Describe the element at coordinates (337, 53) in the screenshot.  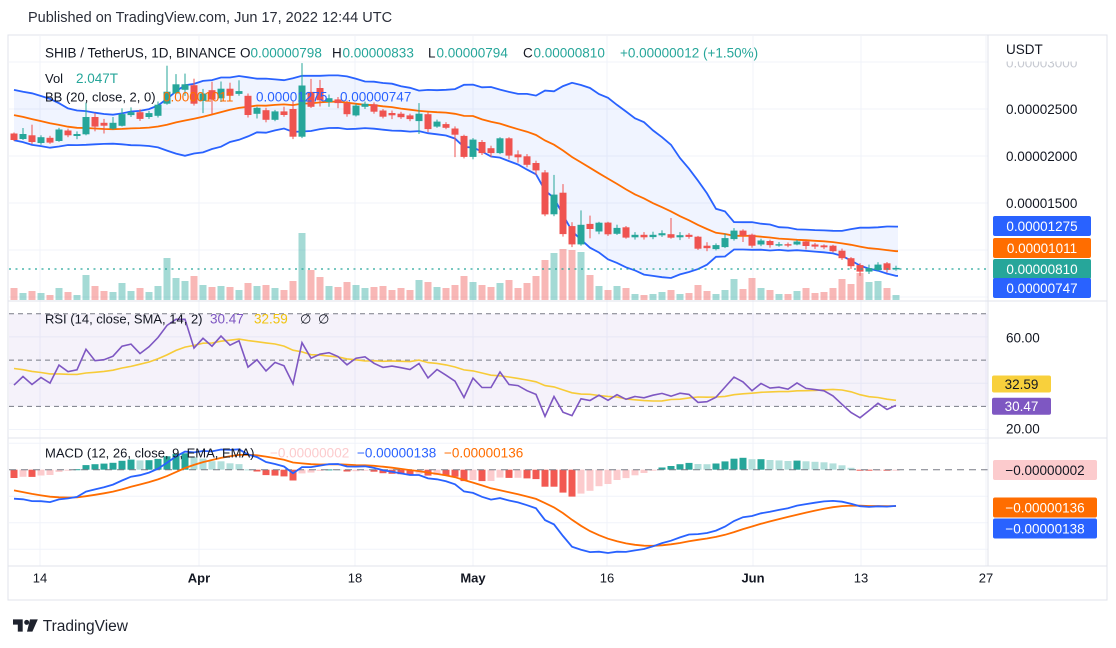
I see `svg-text: H` at that location.